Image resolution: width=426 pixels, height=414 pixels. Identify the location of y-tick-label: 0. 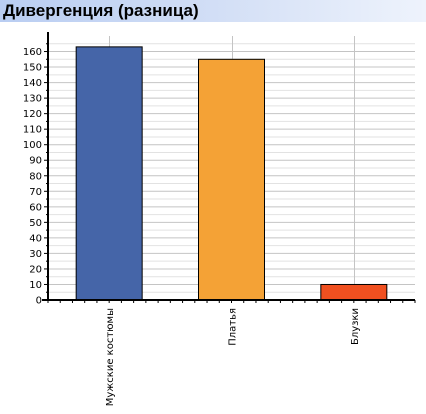
(39, 301).